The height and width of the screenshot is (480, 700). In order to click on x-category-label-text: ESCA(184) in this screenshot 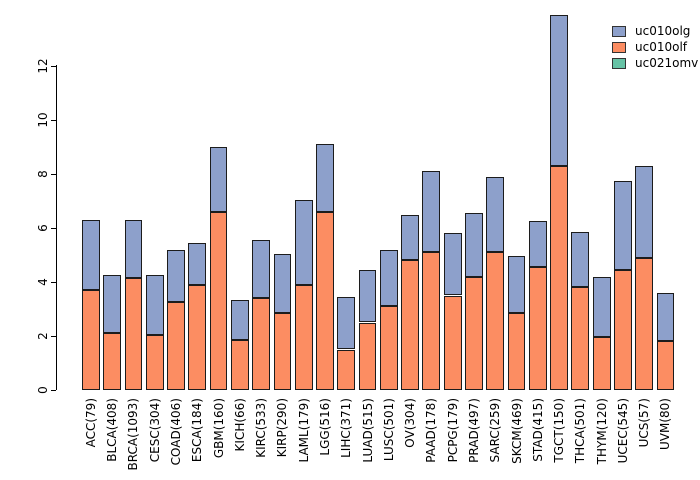, I will do `click(197, 430)`.